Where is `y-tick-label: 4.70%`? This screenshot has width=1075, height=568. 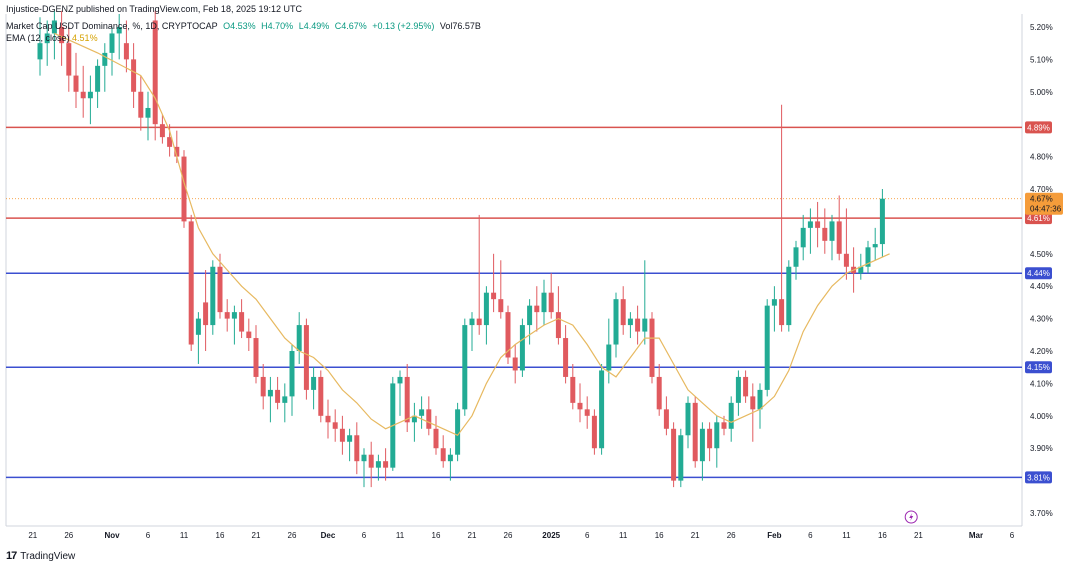 y-tick-label: 4.70% is located at coordinates (1041, 189).